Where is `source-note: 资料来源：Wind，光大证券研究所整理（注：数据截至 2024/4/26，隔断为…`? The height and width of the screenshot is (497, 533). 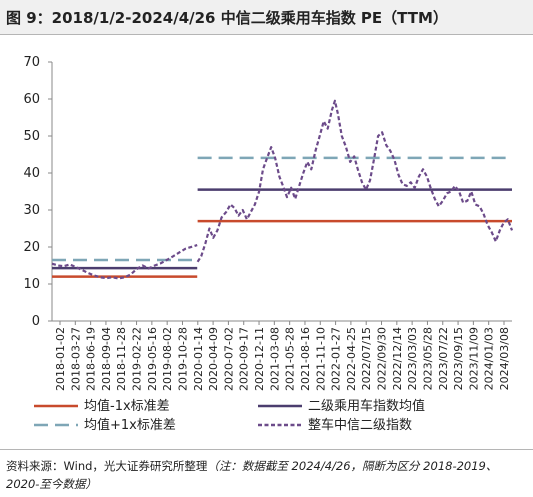 source-note: 资料来源：Wind，光大证券研究所整理（注：数据截至 2024/4/26，隔断为… is located at coordinates (266, 475).